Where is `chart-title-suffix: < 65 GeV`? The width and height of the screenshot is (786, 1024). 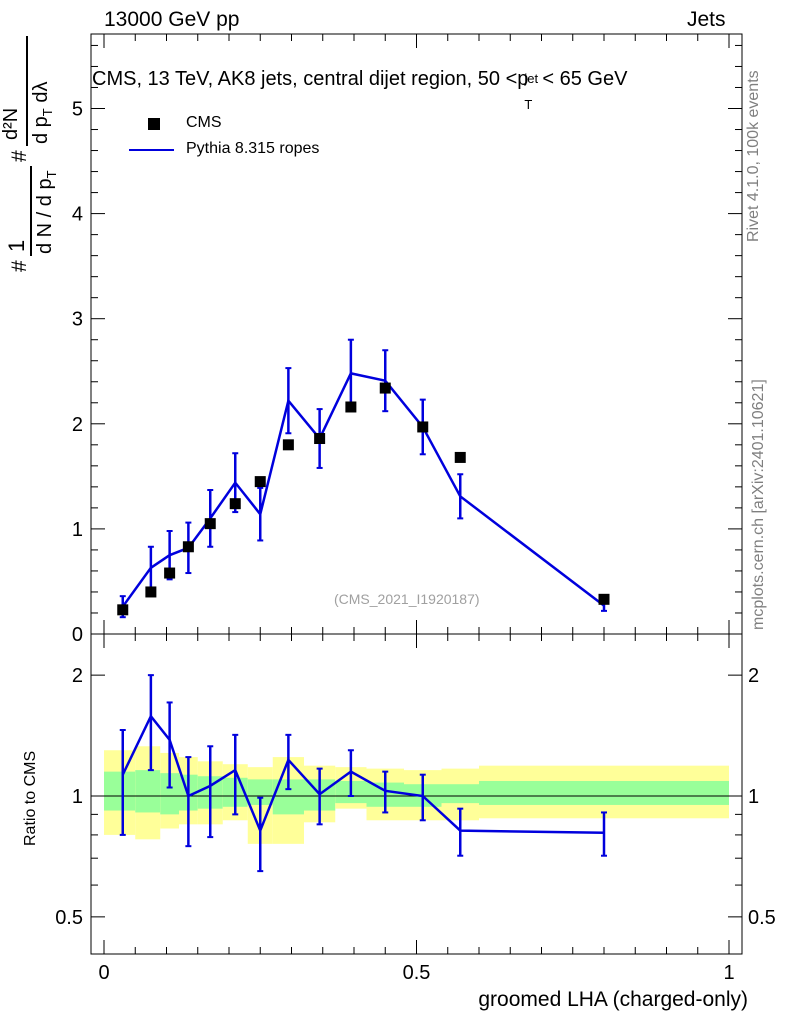
chart-title-suffix: < 65 GeV is located at coordinates (585, 79).